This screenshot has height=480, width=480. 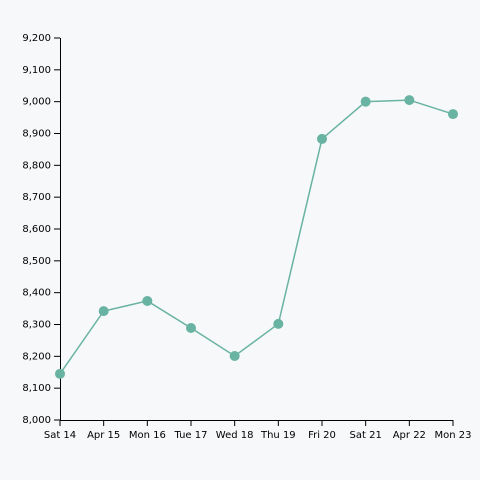 I want to click on y-tick-label: 8,400, so click(x=36, y=293).